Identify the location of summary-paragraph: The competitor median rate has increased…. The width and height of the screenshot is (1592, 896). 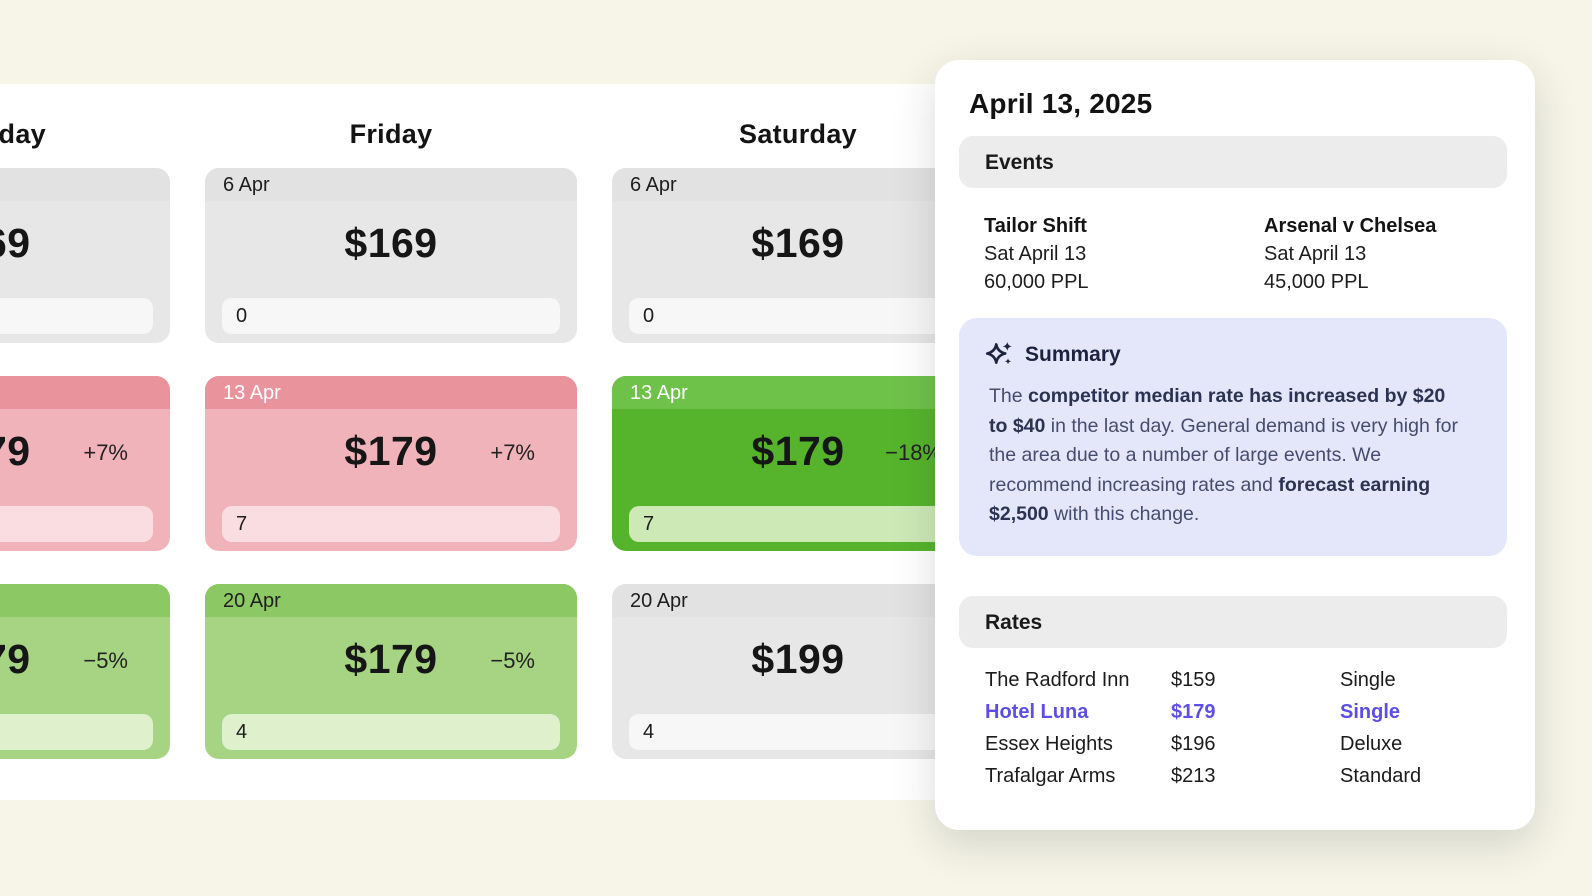
(1223, 455).